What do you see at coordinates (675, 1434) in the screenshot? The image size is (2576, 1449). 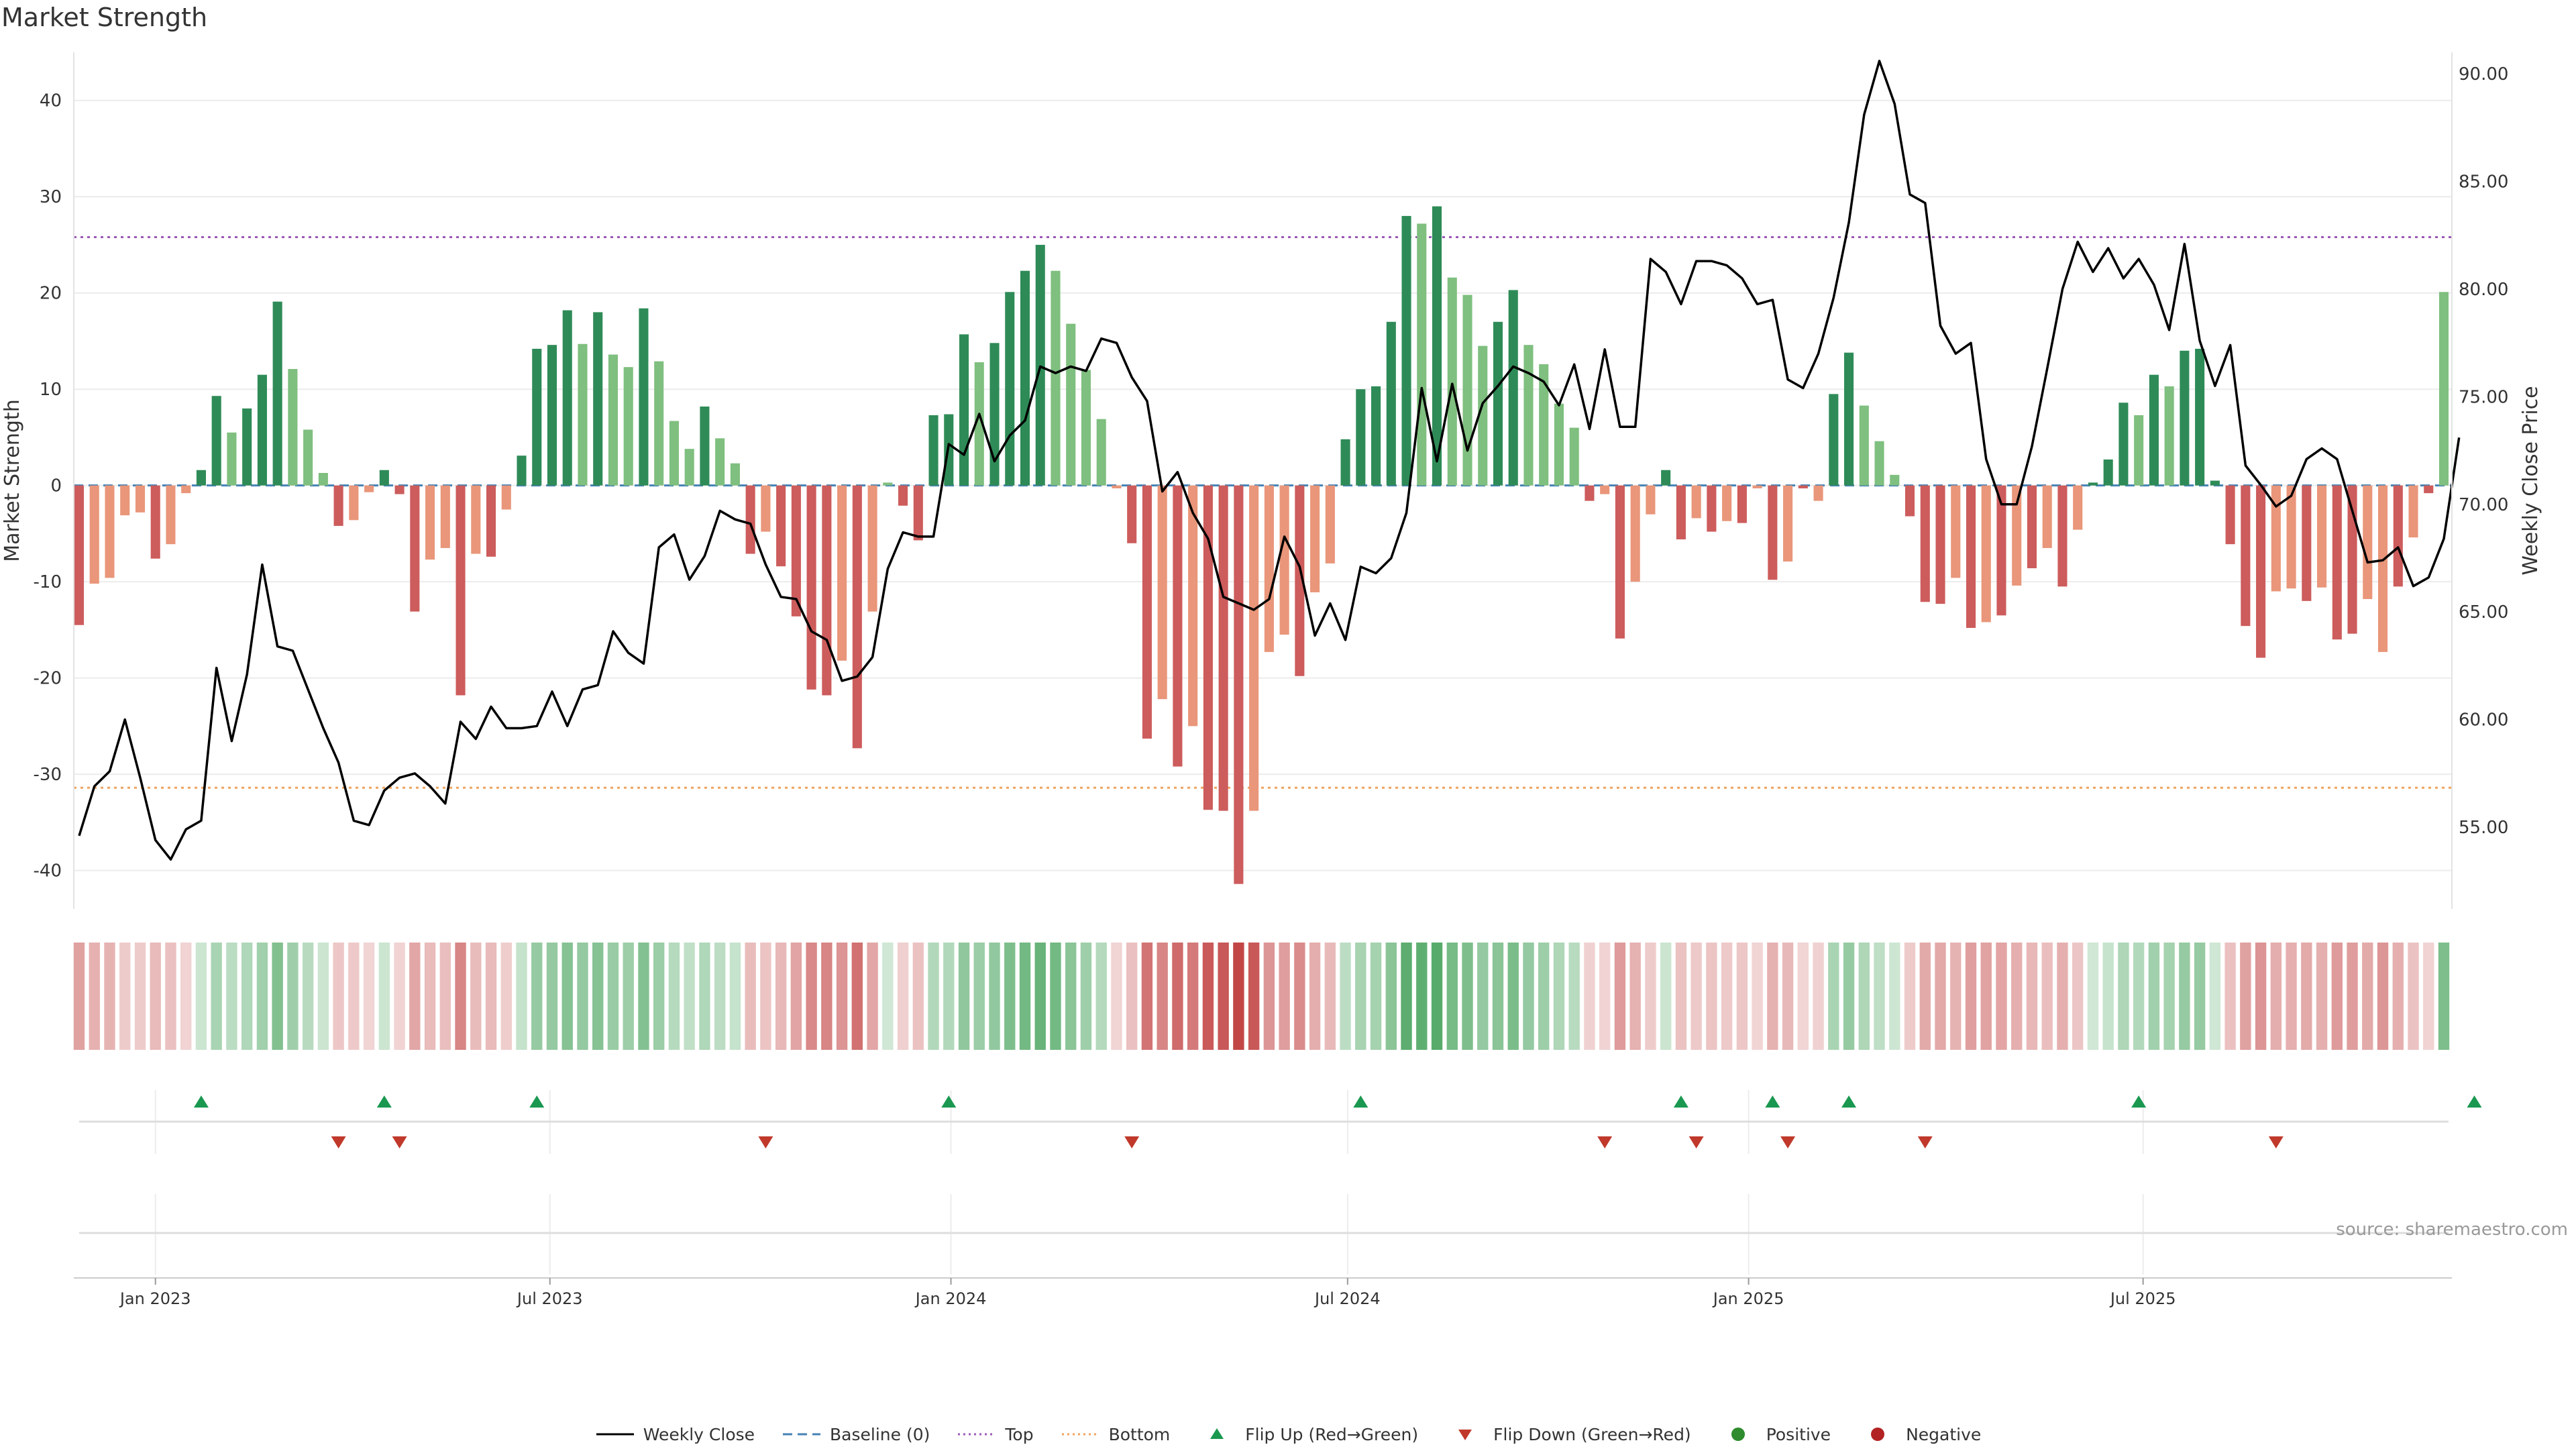 I see `legend-item: Weekly Close` at bounding box center [675, 1434].